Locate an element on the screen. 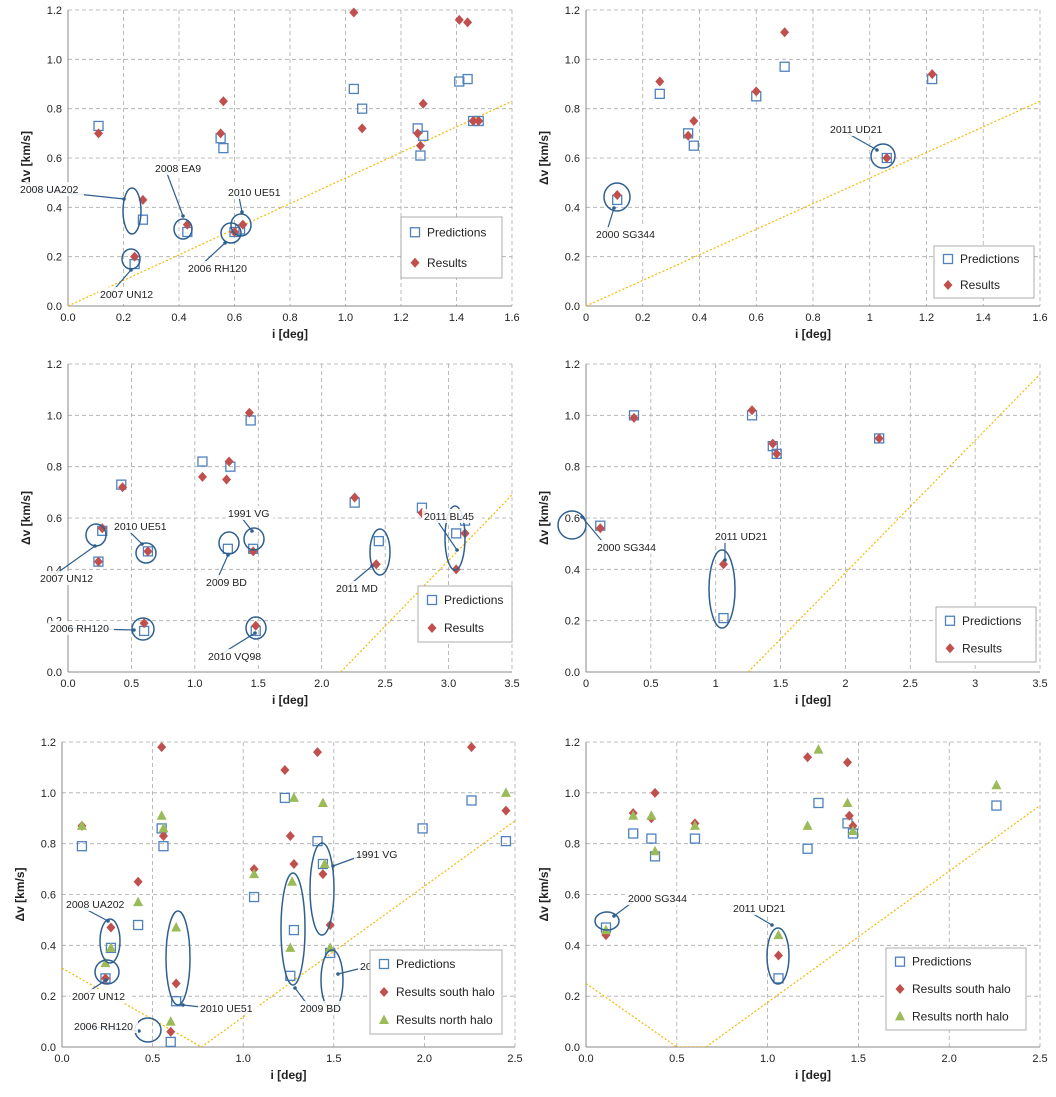 The width and height of the screenshot is (1056, 1097). annotation-label: 2007 UN12 is located at coordinates (98, 997).